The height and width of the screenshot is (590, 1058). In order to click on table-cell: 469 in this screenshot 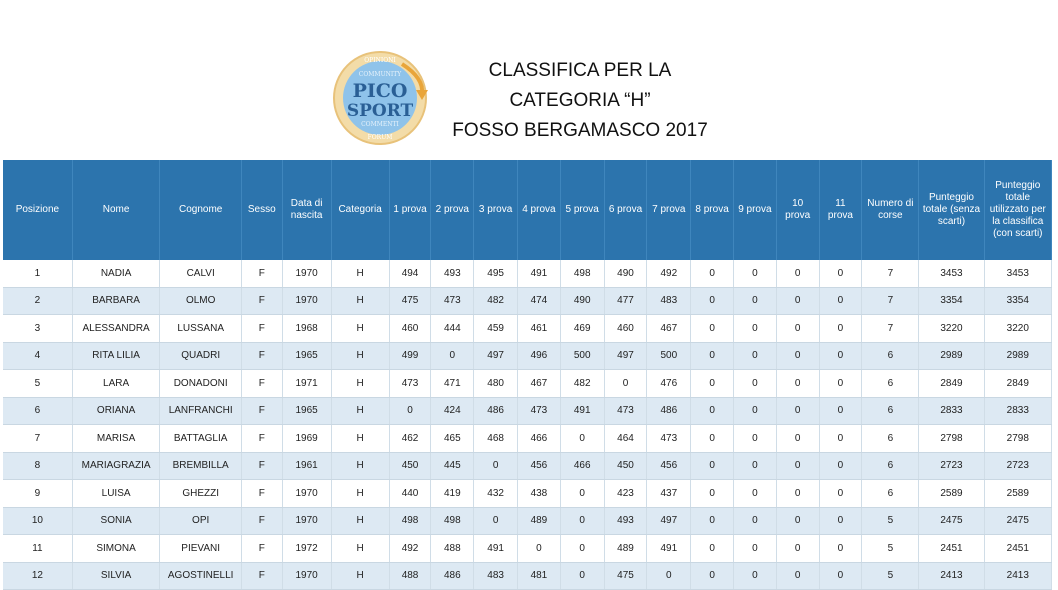, I will do `click(582, 328)`.